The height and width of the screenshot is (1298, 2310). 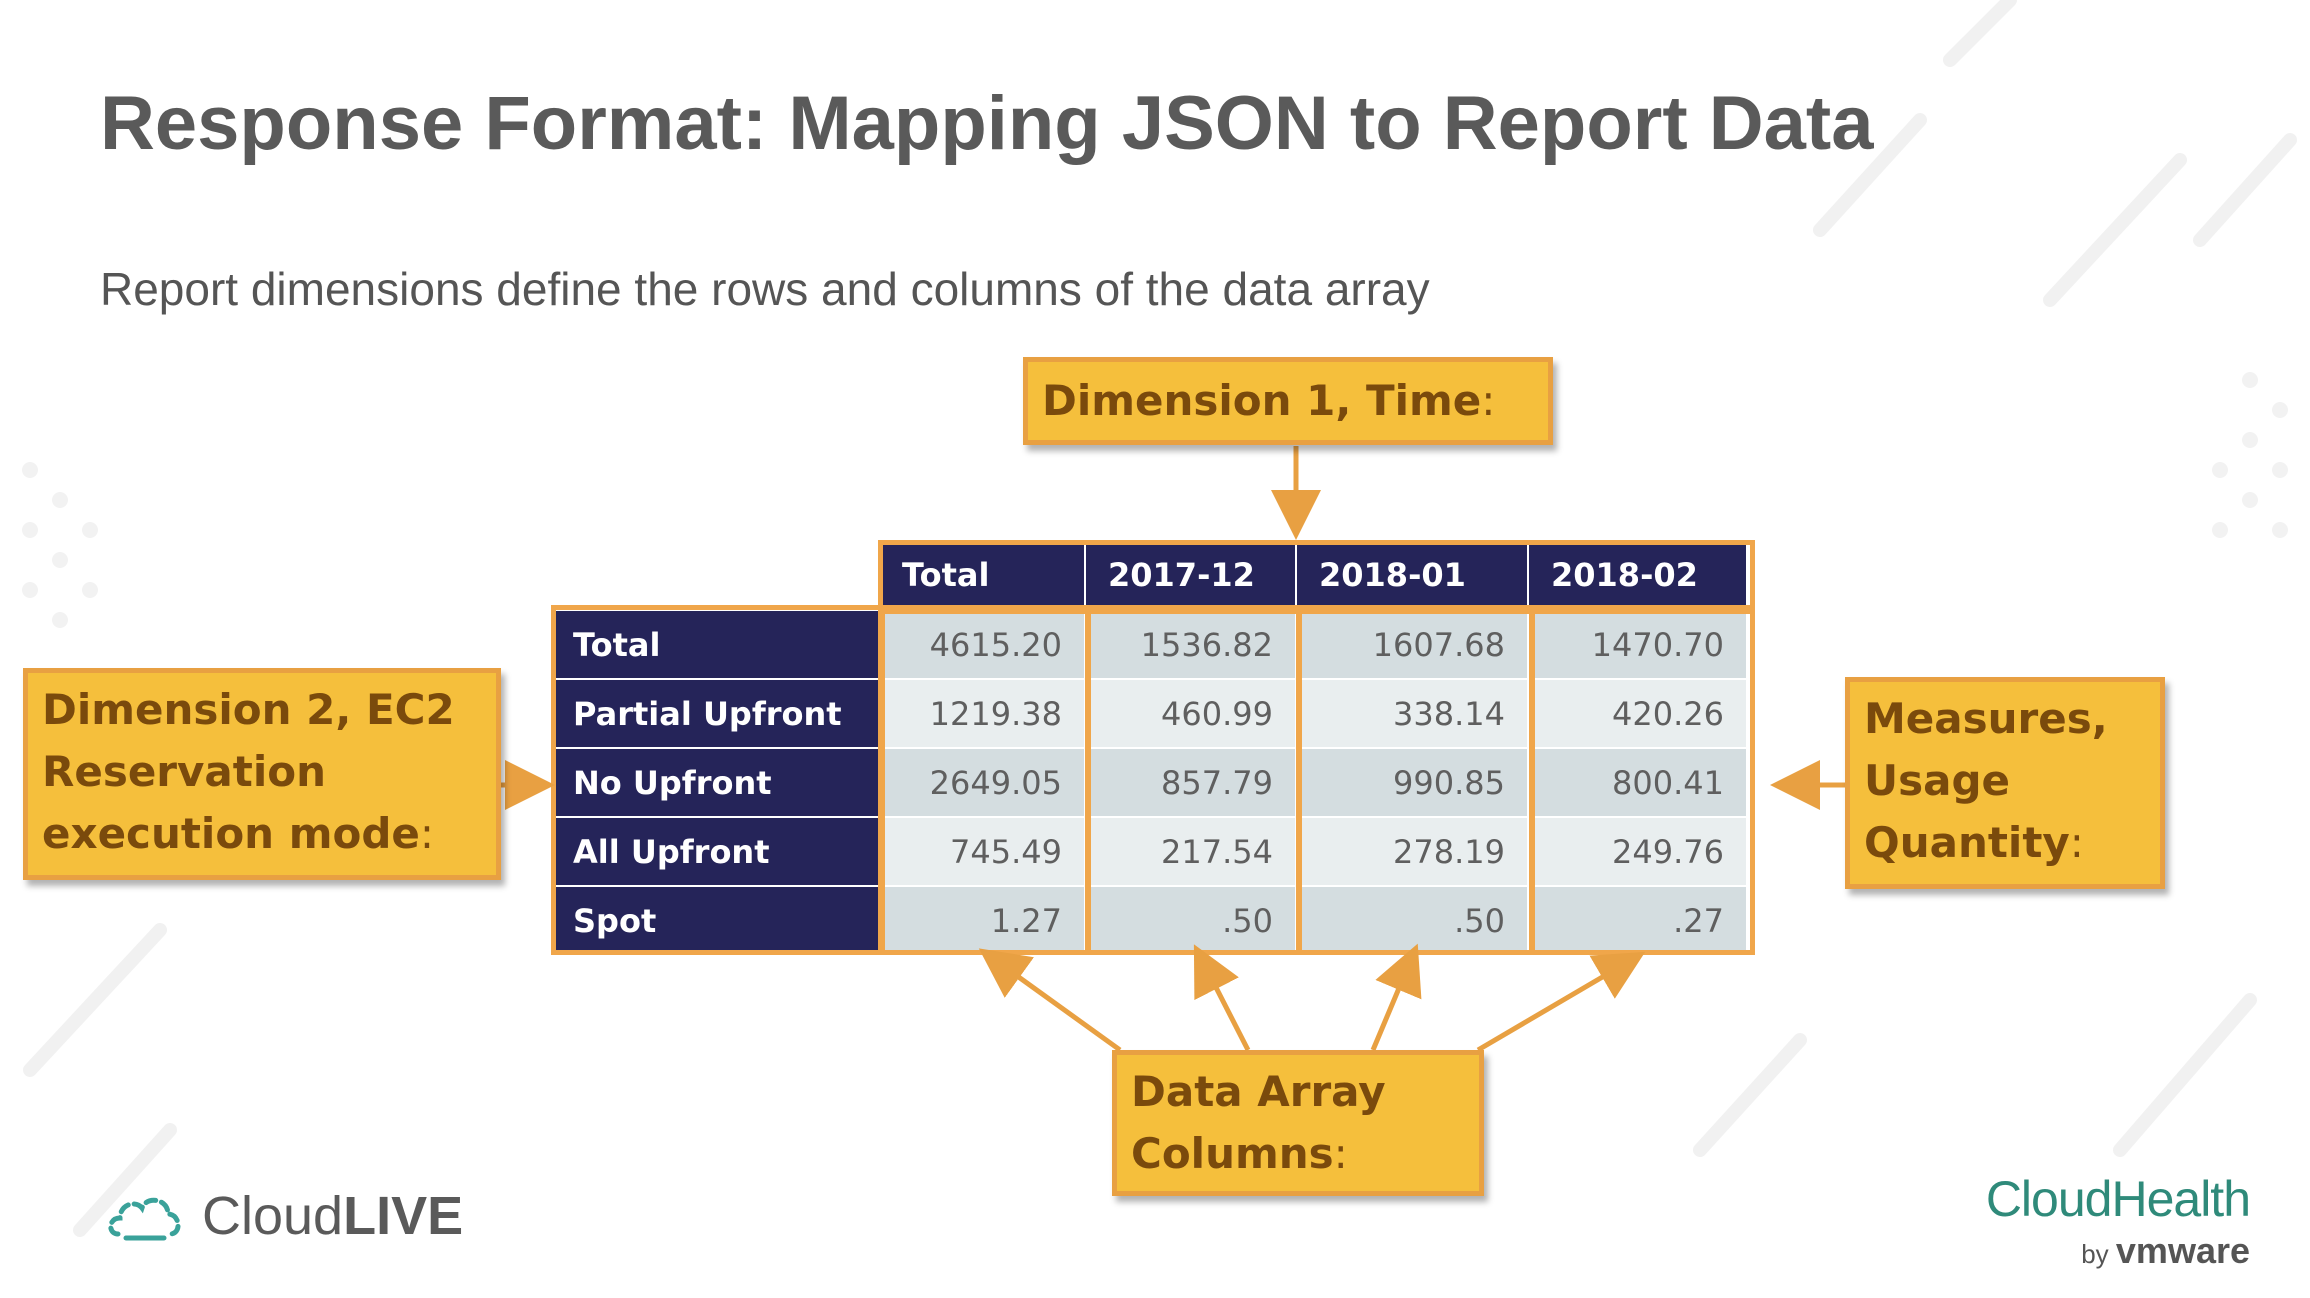 I want to click on table-row: No Upfront 2649.05 857.79 990.85 800.41, so click(x=1148, y=781).